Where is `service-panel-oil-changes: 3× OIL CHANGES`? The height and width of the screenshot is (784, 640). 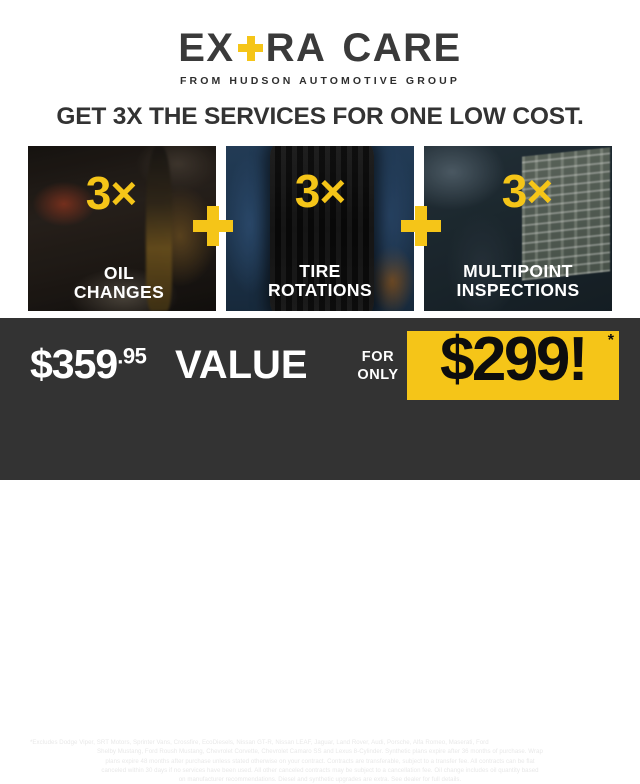
service-panel-oil-changes: 3× OIL CHANGES is located at coordinates (122, 228).